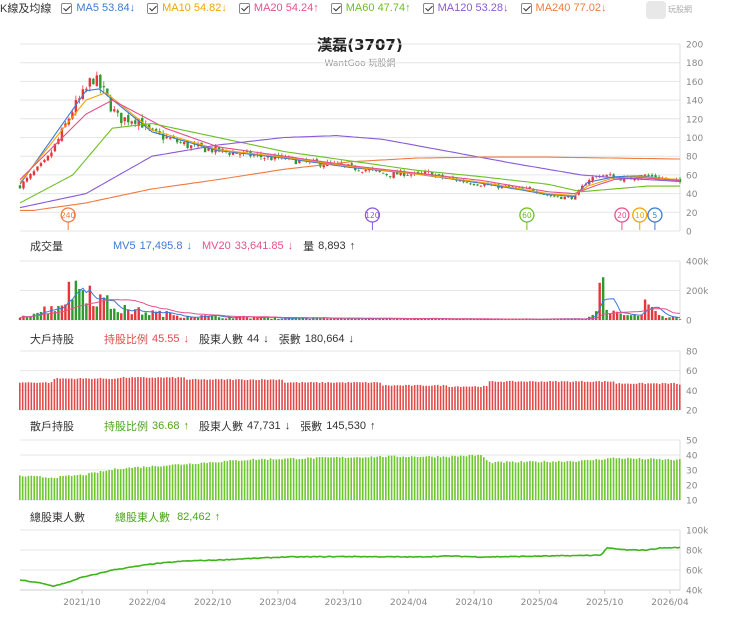 This screenshot has height=617, width=740. I want to click on y-tick-label: 30, so click(692, 472).